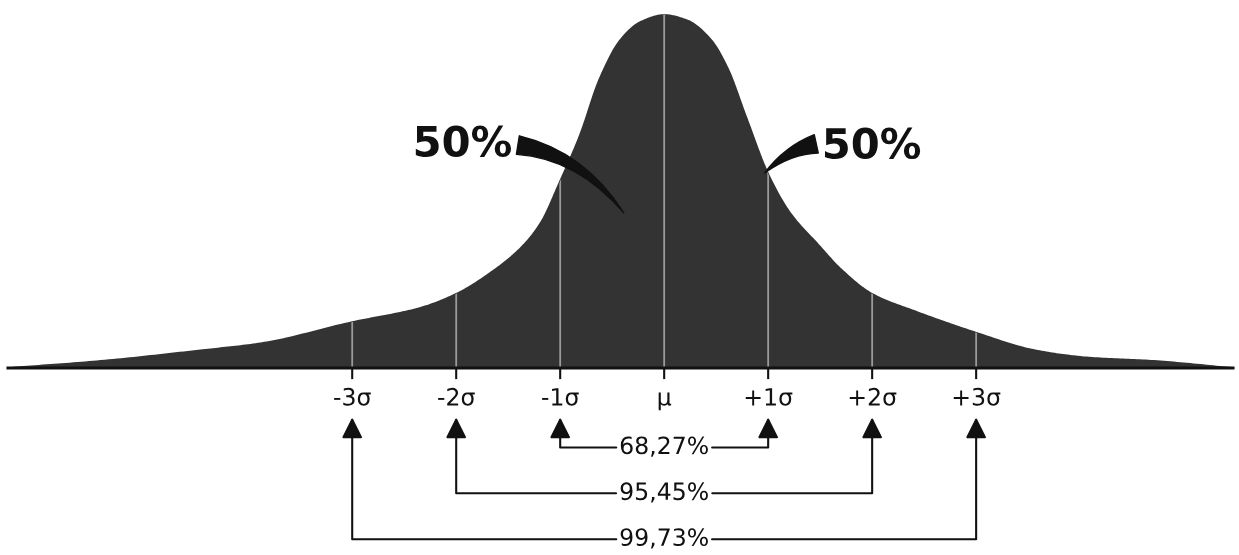  I want to click on x-tick-label: μ, so click(665, 401).